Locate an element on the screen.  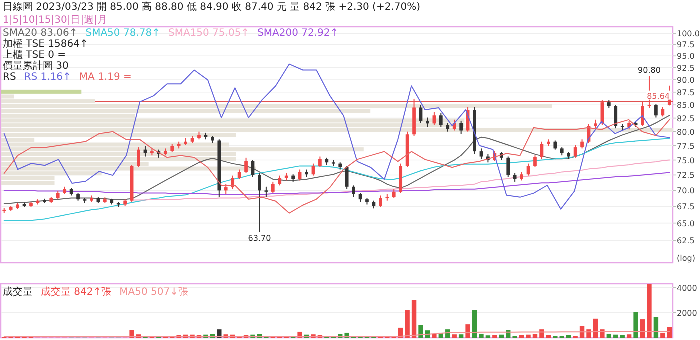
text: SMA50 78.78↑ is located at coordinates (123, 33).